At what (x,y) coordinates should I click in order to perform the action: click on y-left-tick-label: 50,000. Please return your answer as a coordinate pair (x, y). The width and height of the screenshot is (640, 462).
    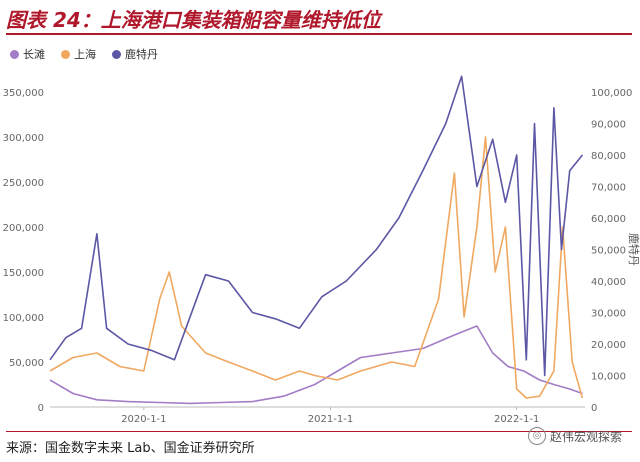
    Looking at the image, I should click on (26, 363).